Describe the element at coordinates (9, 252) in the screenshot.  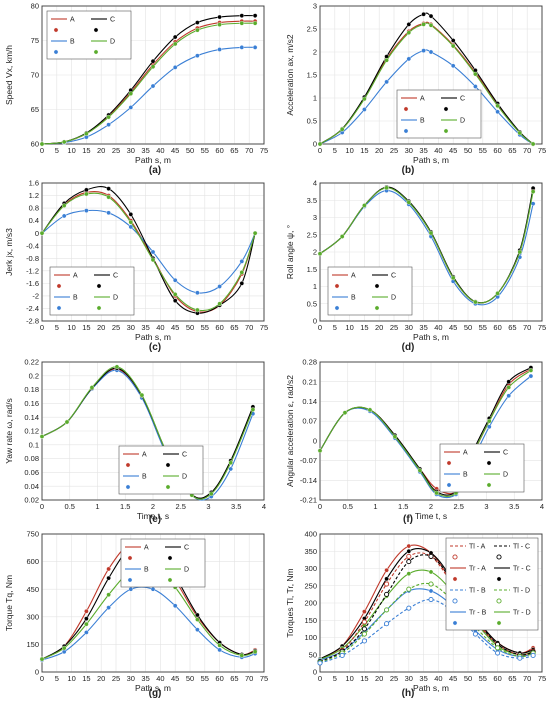
I see `y-axis-label: Jerk jx, m/s3` at that location.